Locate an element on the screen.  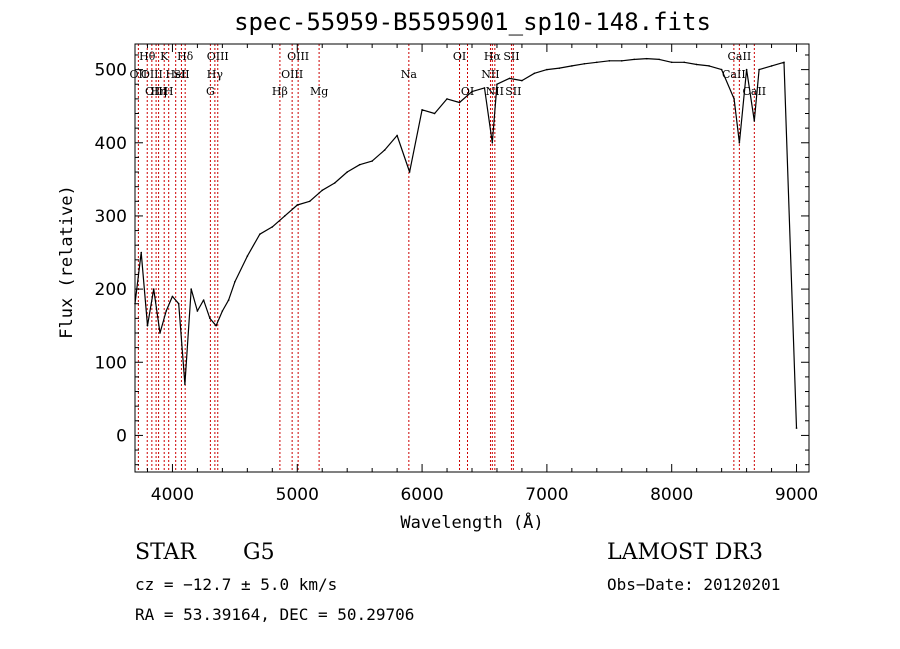
line-marker-label-21: Hα is located at coordinates (493, 56).